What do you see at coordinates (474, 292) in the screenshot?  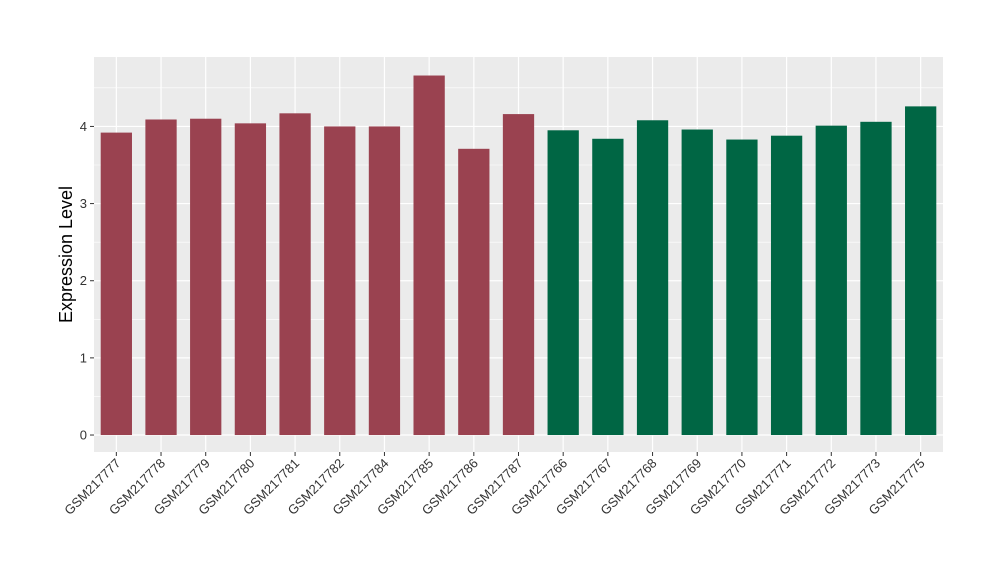 I see `bar-GSM217786` at bounding box center [474, 292].